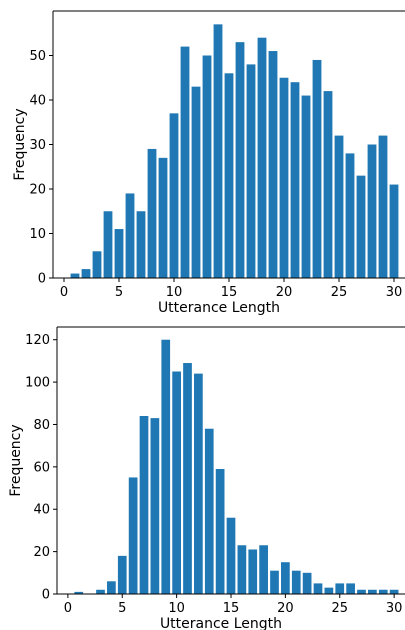  I want to click on y-tick-label: 30, so click(37, 145).